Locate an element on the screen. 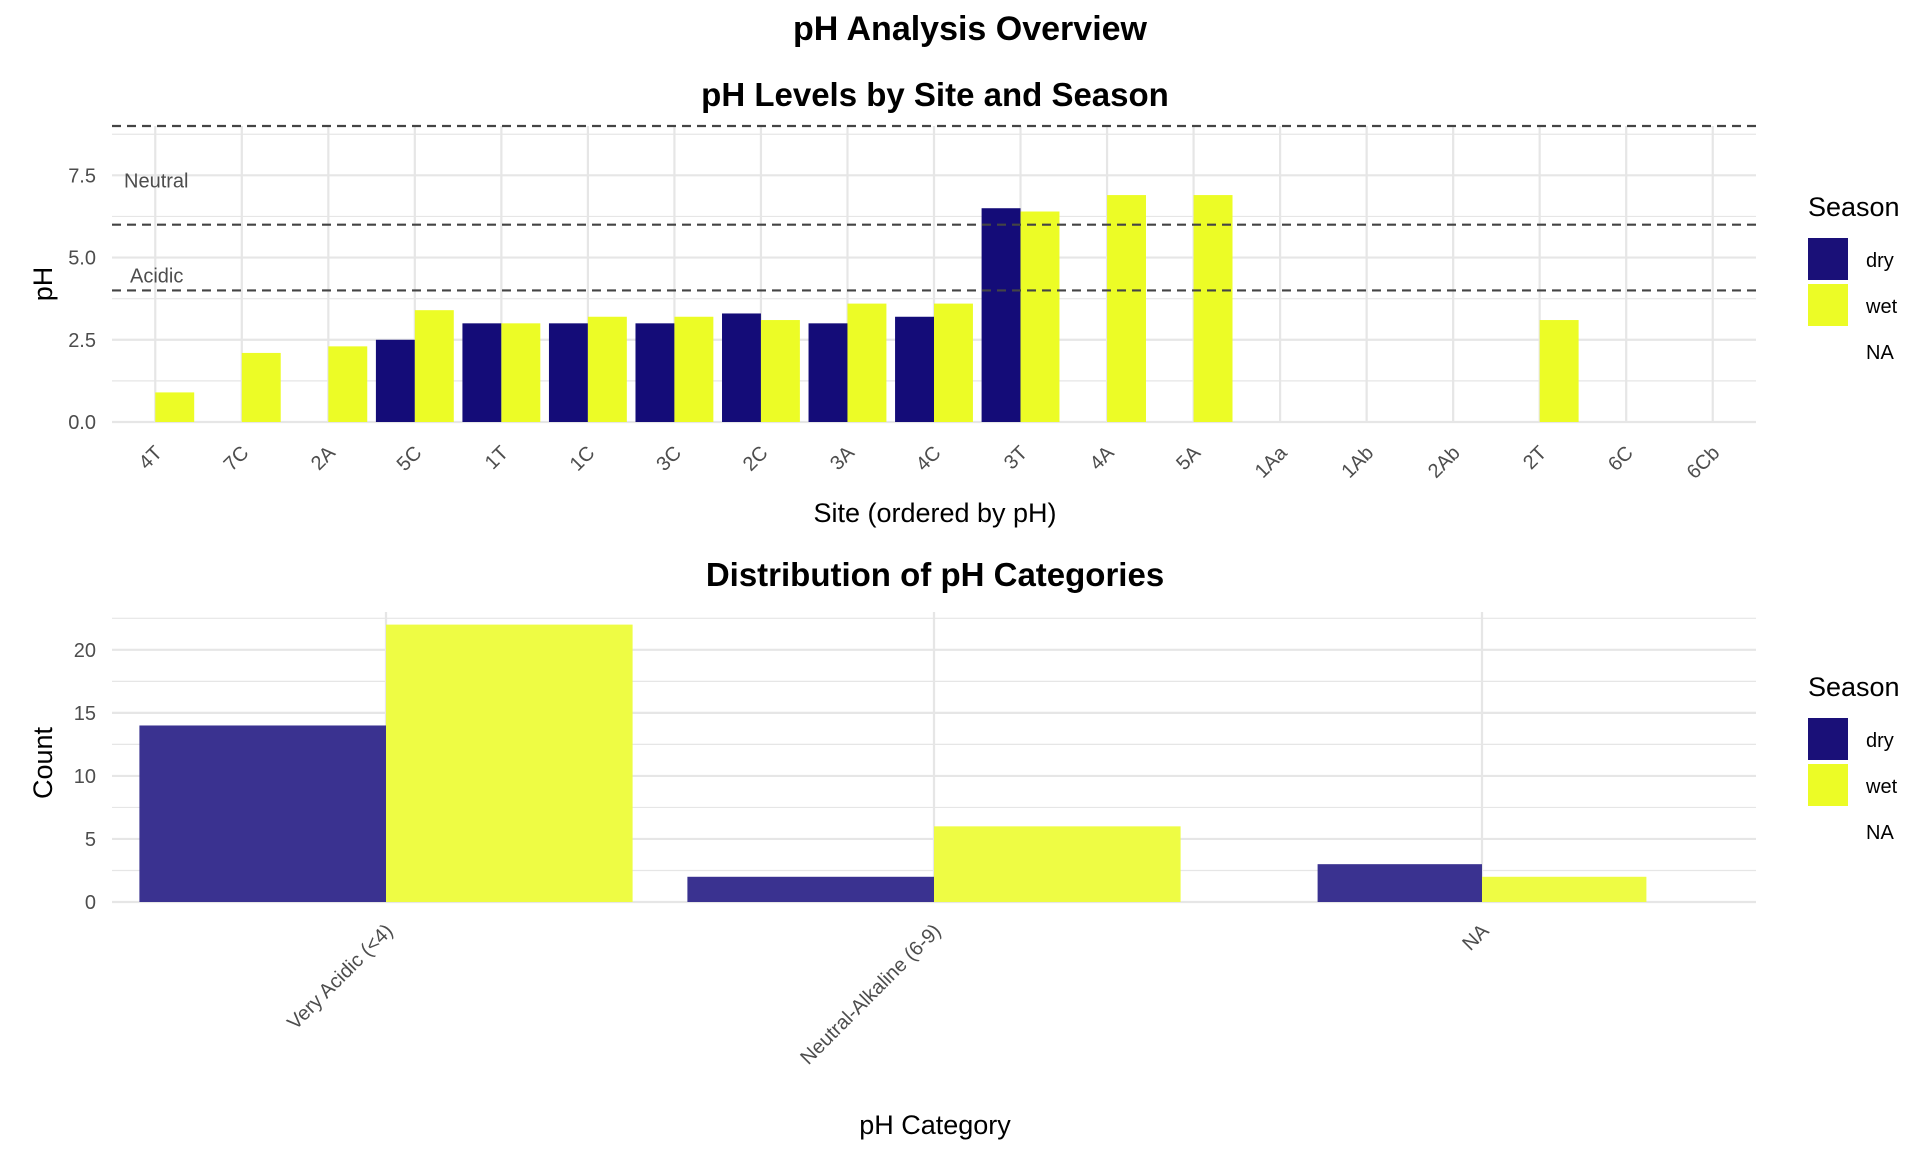 The width and height of the screenshot is (1920, 1157). ph-levels-x-tick-label: 2A is located at coordinates (323, 458).